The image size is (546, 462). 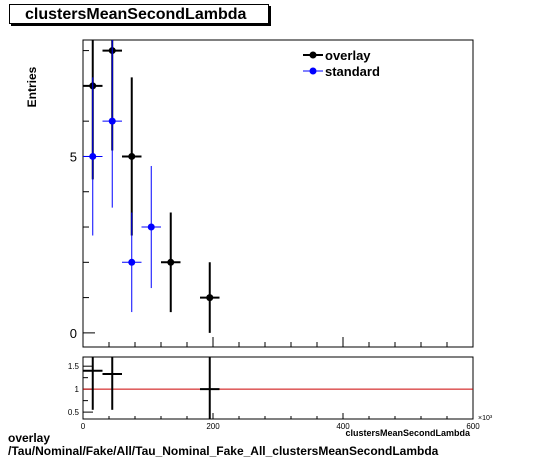 What do you see at coordinates (136, 14) in the screenshot?
I see `chart-title: clustersMeanSecondLambda` at bounding box center [136, 14].